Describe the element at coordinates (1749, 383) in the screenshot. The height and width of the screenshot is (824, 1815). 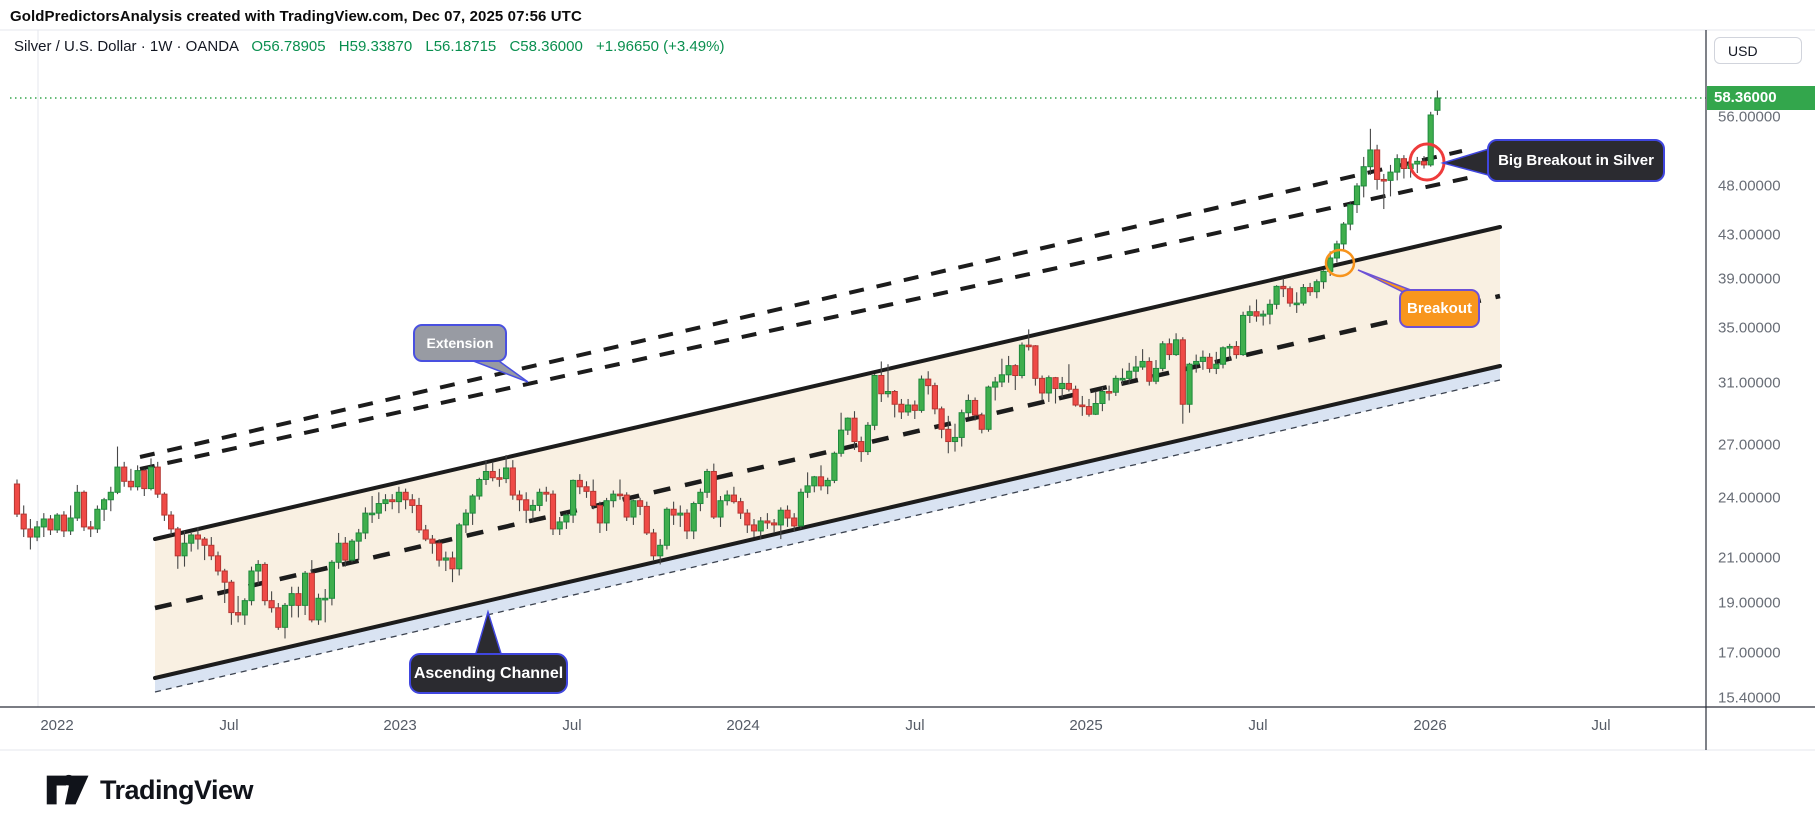
I see `price-tick-label: 31.00000` at that location.